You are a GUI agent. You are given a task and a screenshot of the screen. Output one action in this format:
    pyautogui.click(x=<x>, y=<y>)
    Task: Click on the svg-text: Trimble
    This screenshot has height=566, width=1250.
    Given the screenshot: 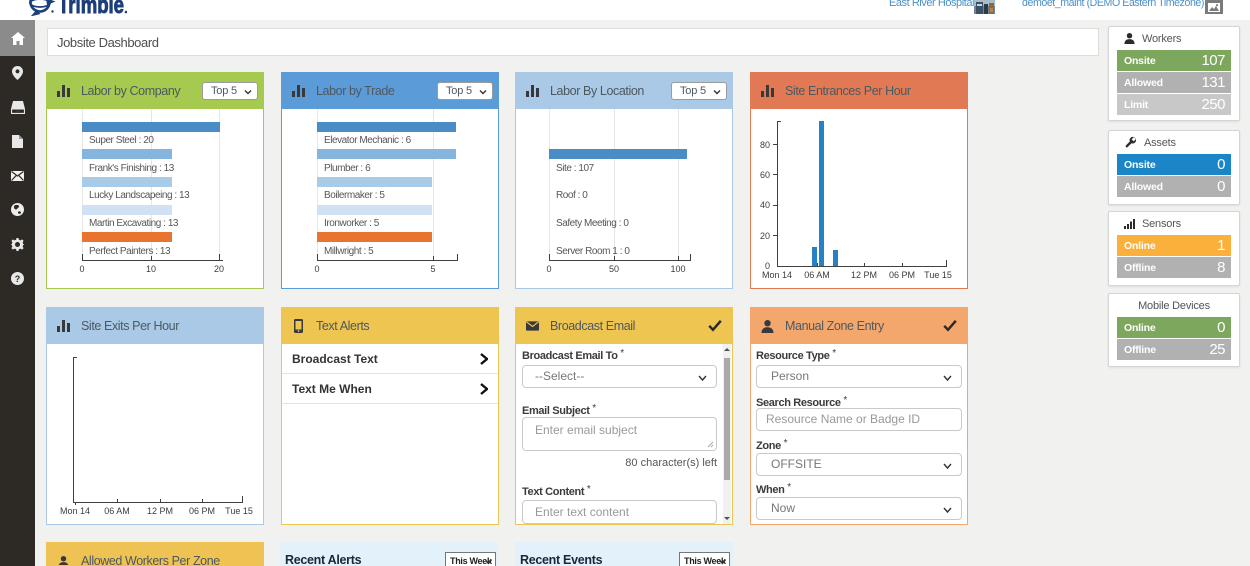 What is the action you would take?
    pyautogui.click(x=91, y=8)
    